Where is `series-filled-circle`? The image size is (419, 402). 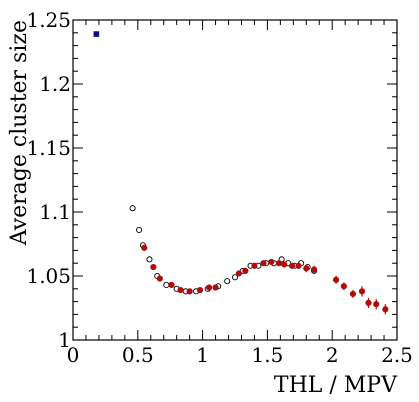 series-filled-circle is located at coordinates (265, 279).